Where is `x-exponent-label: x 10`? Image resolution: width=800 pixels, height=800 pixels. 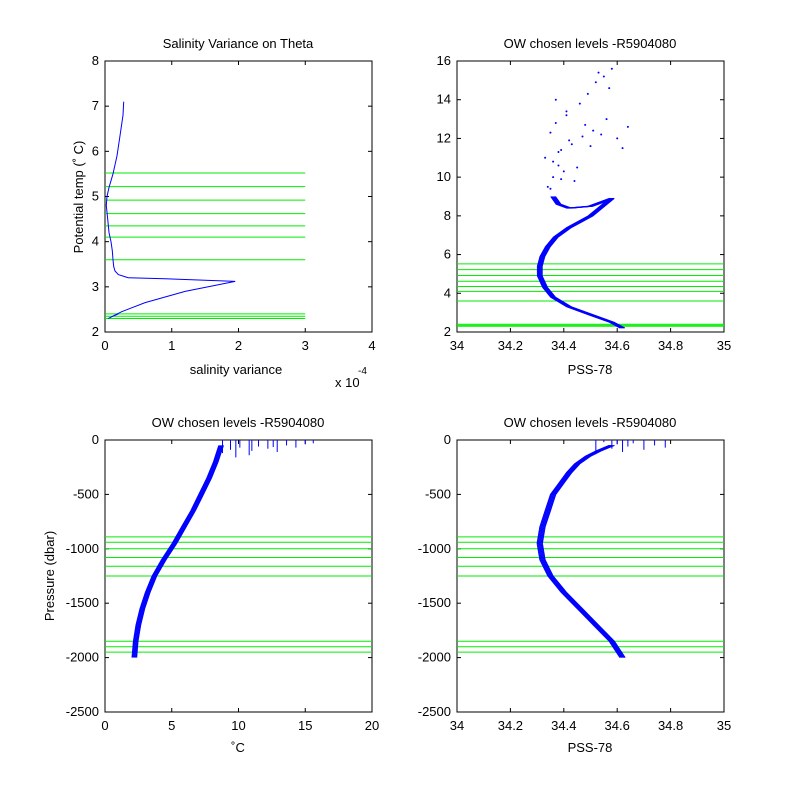
x-exponent-label: x 10 is located at coordinates (347, 382).